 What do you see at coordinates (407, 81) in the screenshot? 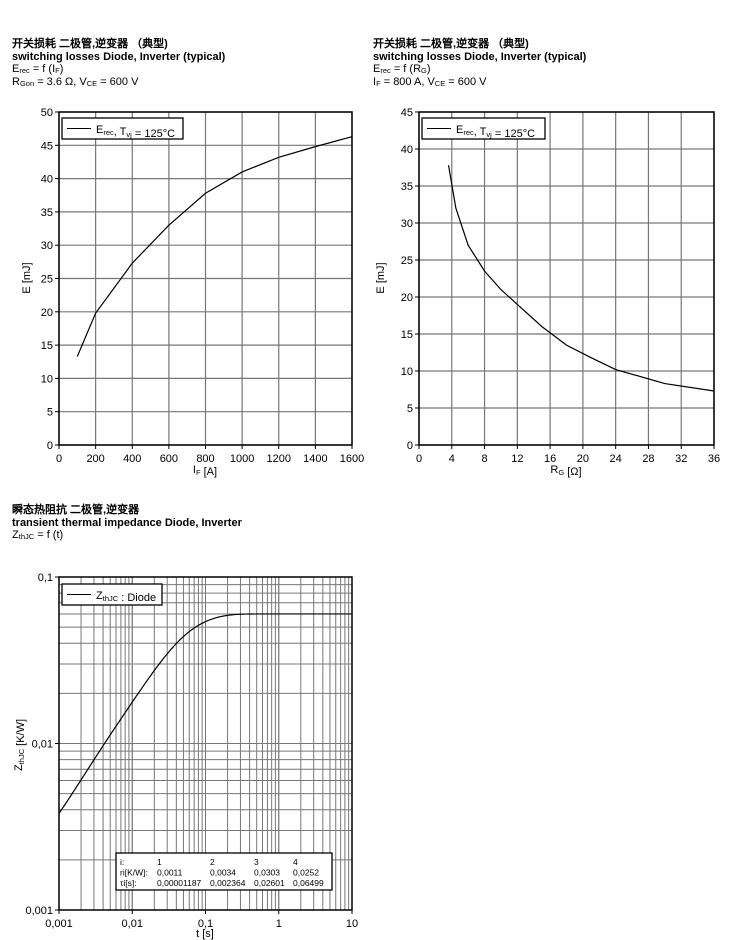
I see `t: = 800 A, V` at bounding box center [407, 81].